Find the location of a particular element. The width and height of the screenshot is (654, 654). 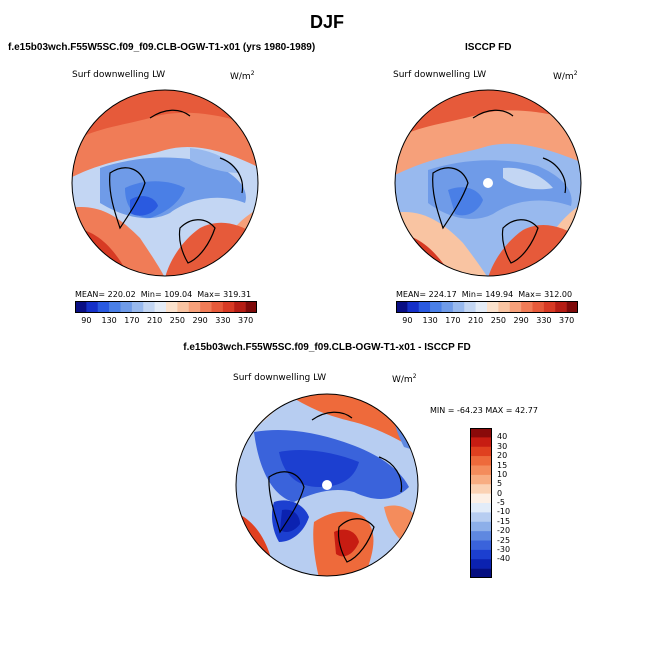

colorbar-model-ticks: 90 130 170 210 250 290 330 370 is located at coordinates (166, 322).